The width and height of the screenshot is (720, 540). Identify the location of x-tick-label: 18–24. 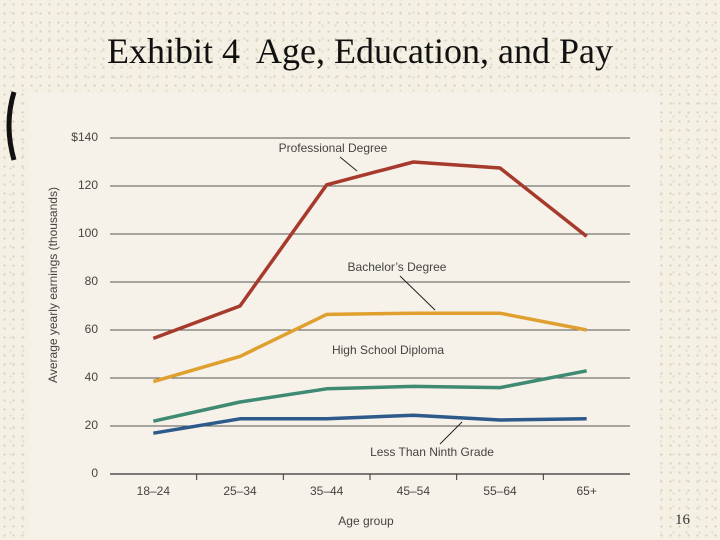
(154, 491).